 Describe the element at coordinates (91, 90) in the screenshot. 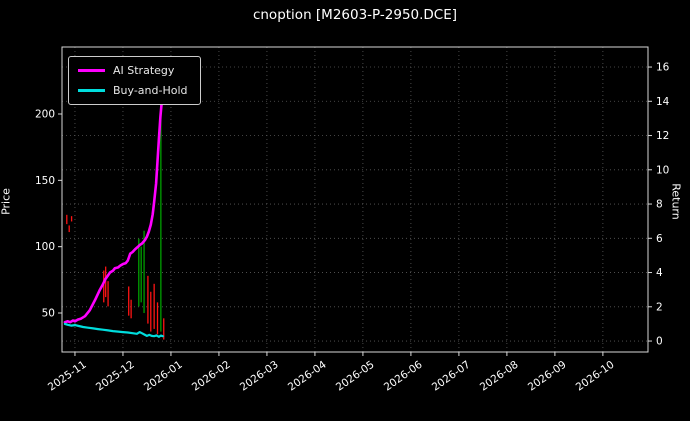

I see `buy-and-hold-line-swatch` at that location.